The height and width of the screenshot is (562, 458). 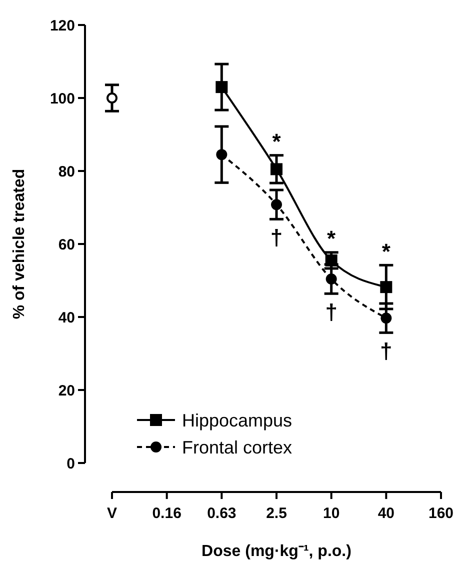 What do you see at coordinates (70, 463) in the screenshot?
I see `y-tick-label: 0` at bounding box center [70, 463].